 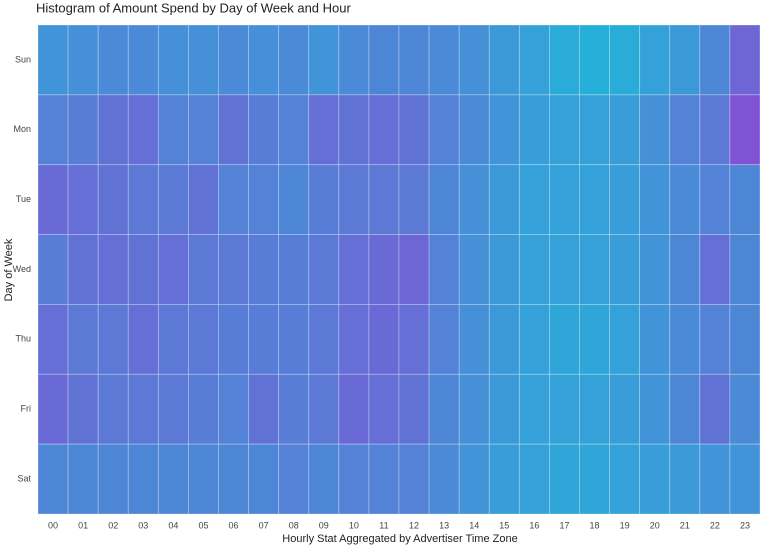 What do you see at coordinates (625, 525) in the screenshot?
I see `x-tick-label: 19` at bounding box center [625, 525].